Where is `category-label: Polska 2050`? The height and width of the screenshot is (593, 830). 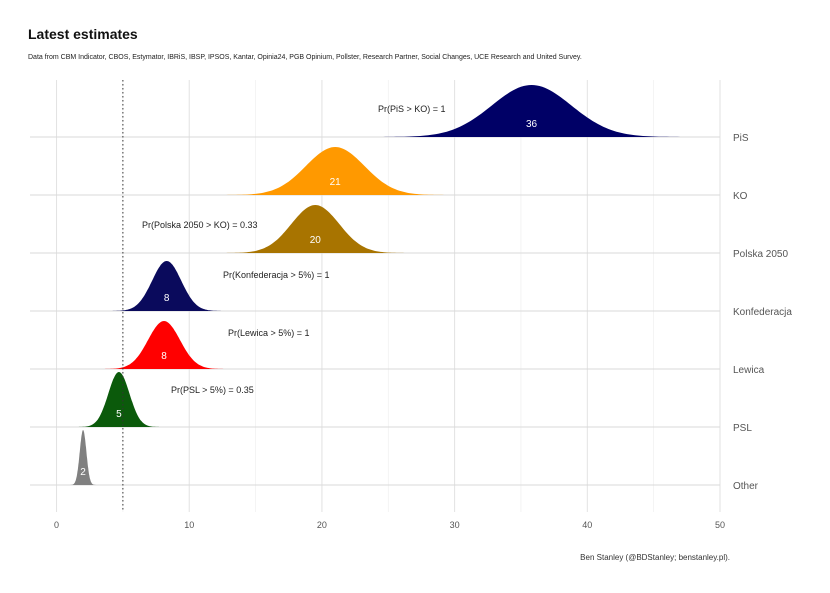 category-label: Polska 2050 is located at coordinates (760, 254).